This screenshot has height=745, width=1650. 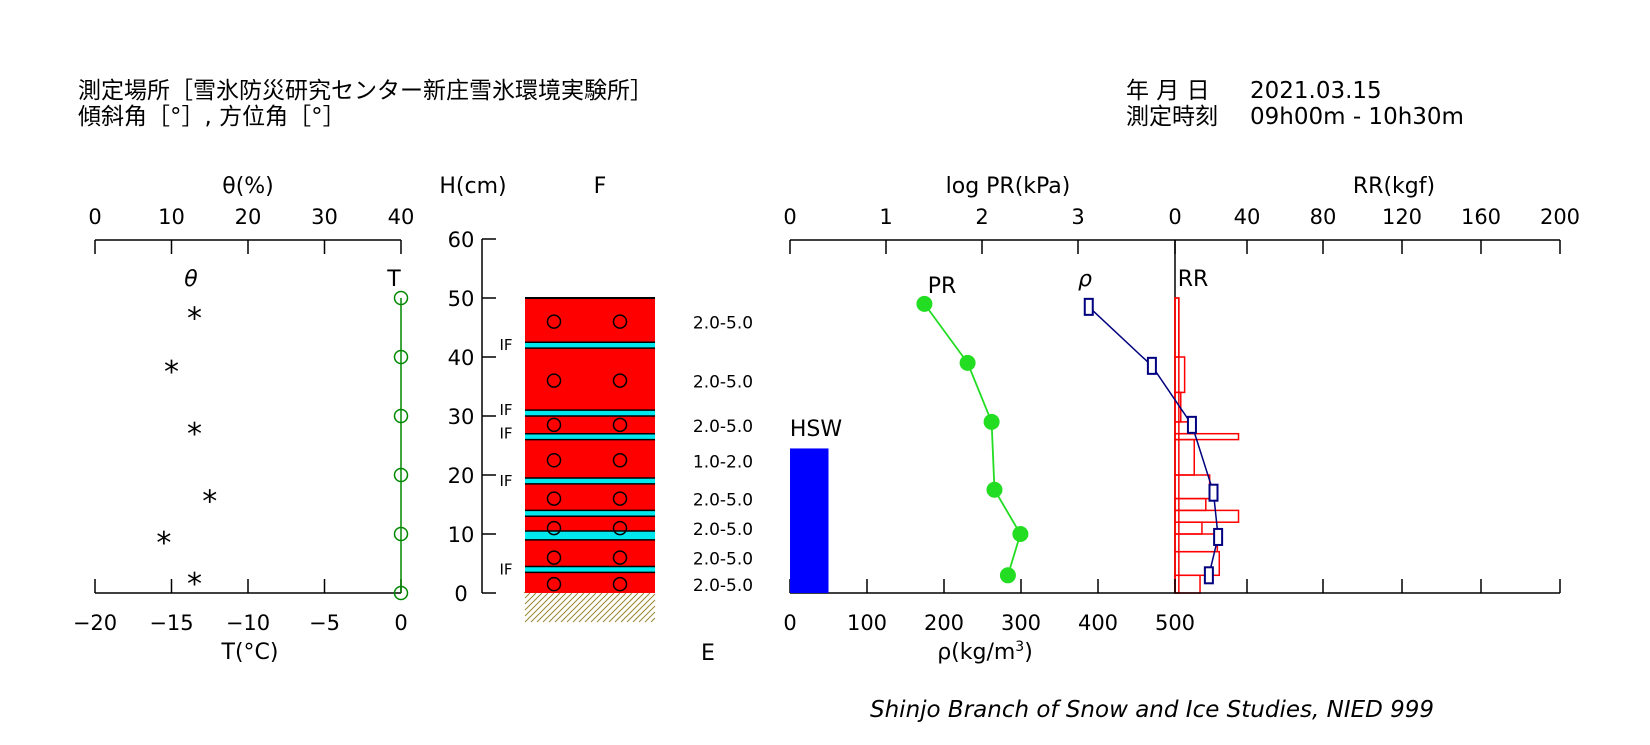 What do you see at coordinates (461, 417) in the screenshot?
I see `height-tick-label: 30` at bounding box center [461, 417].